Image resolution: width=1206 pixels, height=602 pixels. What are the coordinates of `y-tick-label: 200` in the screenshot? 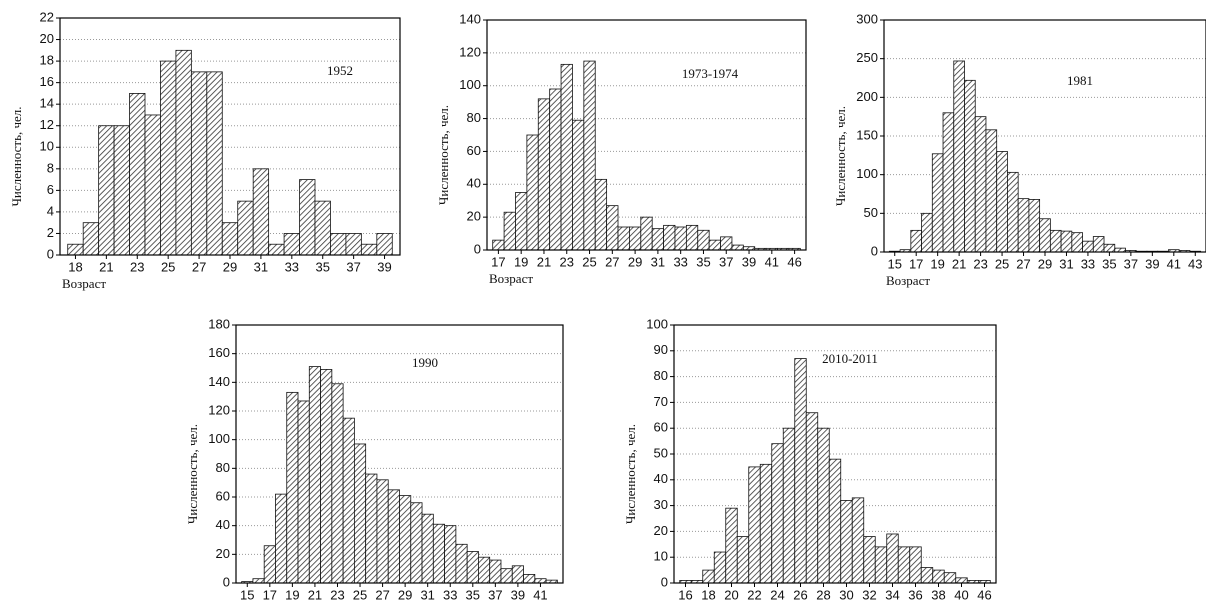 It's located at (867, 96).